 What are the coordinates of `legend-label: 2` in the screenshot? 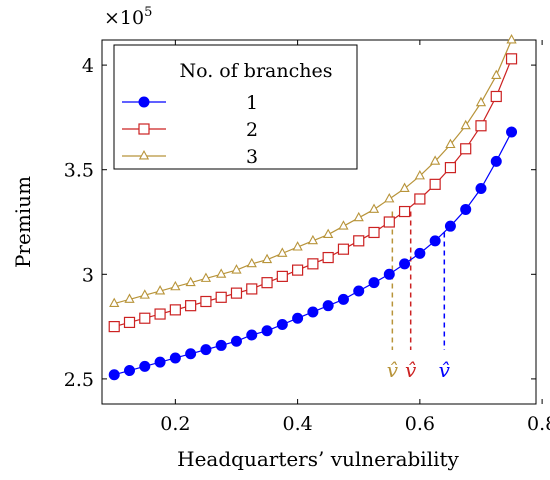 It's located at (252, 130).